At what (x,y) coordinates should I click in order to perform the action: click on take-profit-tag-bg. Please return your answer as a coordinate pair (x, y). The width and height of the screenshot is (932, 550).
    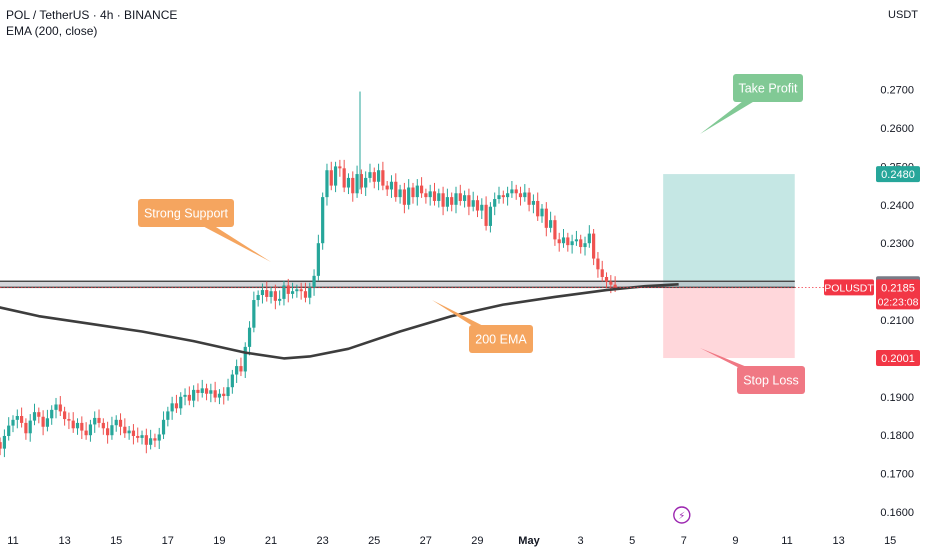
    Looking at the image, I should click on (898, 174).